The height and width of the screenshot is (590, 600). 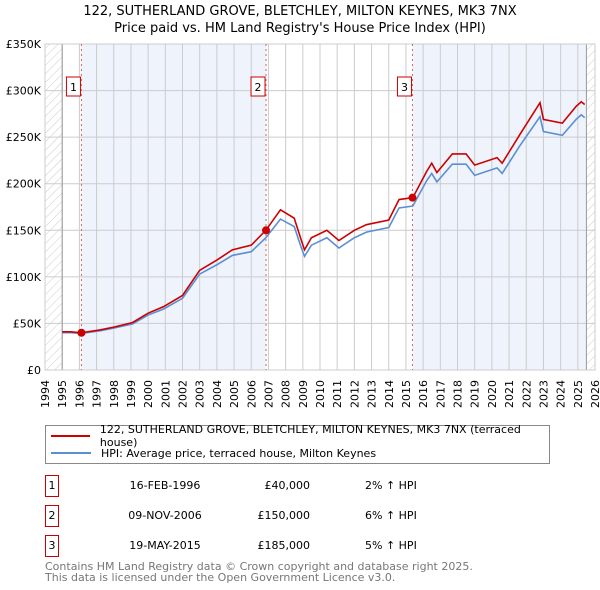 What do you see at coordinates (165, 485) in the screenshot?
I see `sale-date: 16-FEB-1996` at bounding box center [165, 485].